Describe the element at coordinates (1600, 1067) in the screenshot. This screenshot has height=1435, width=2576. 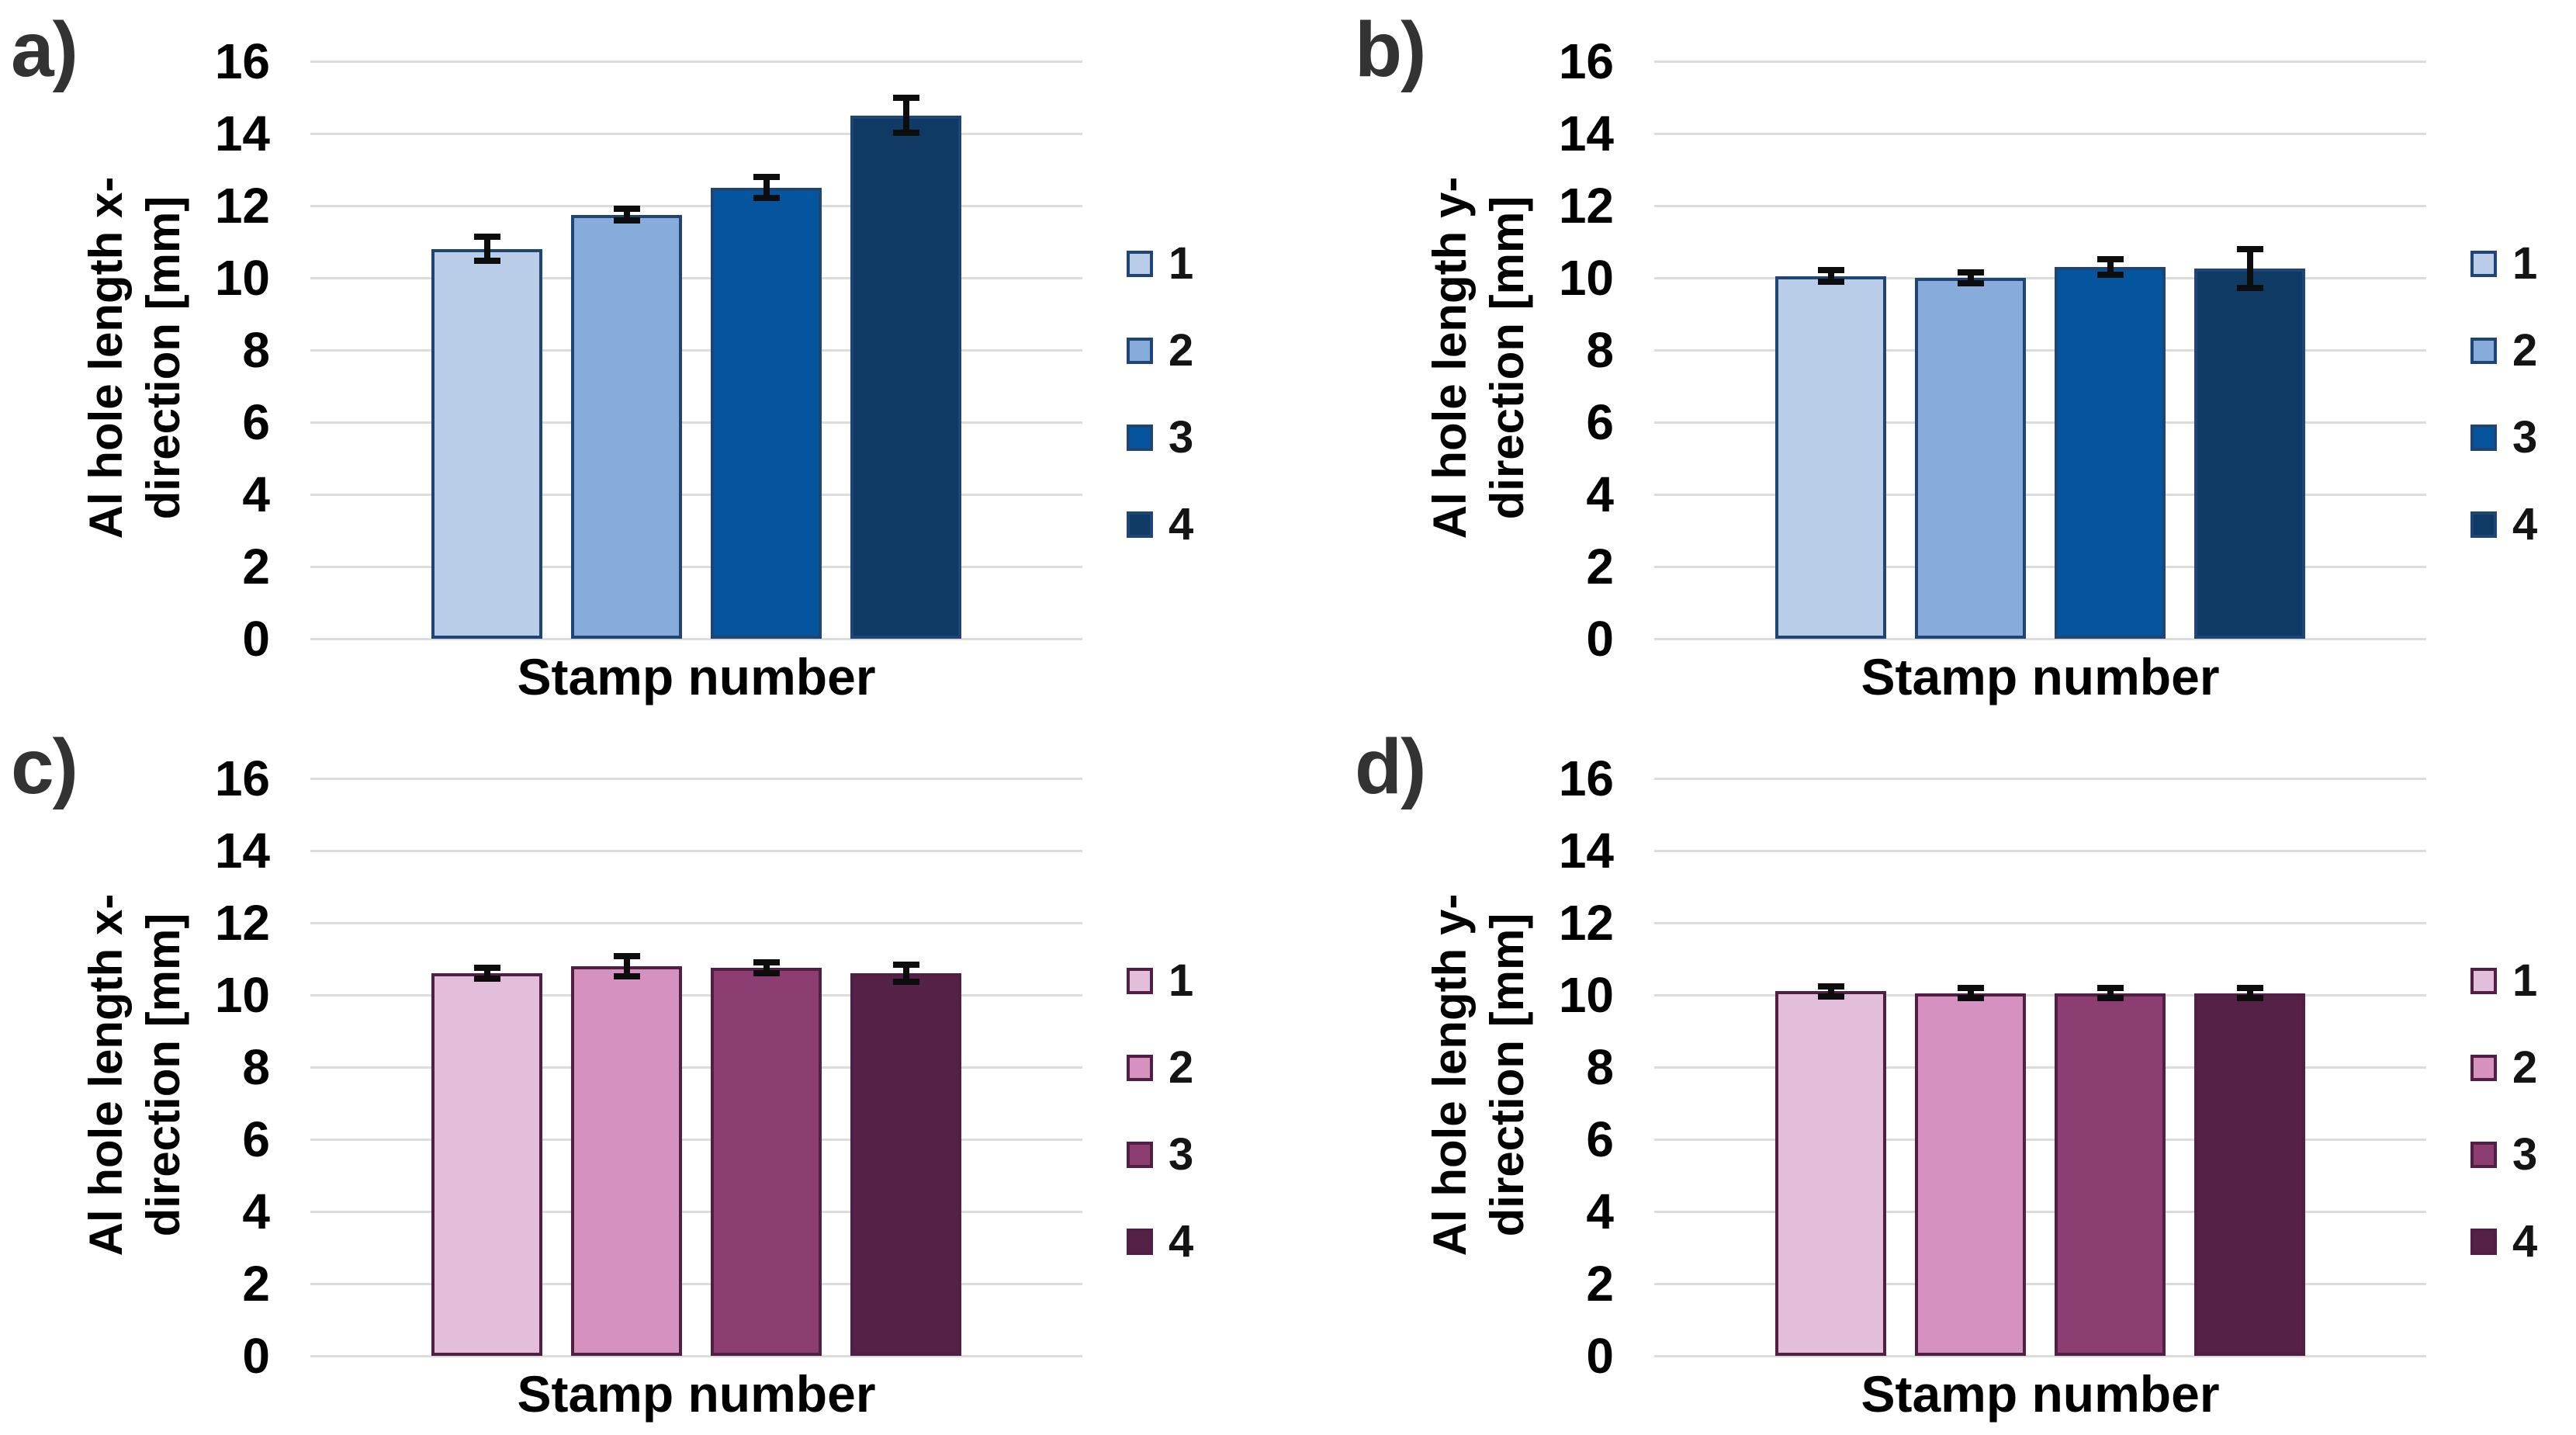
I see `y-tick-label: 8` at that location.